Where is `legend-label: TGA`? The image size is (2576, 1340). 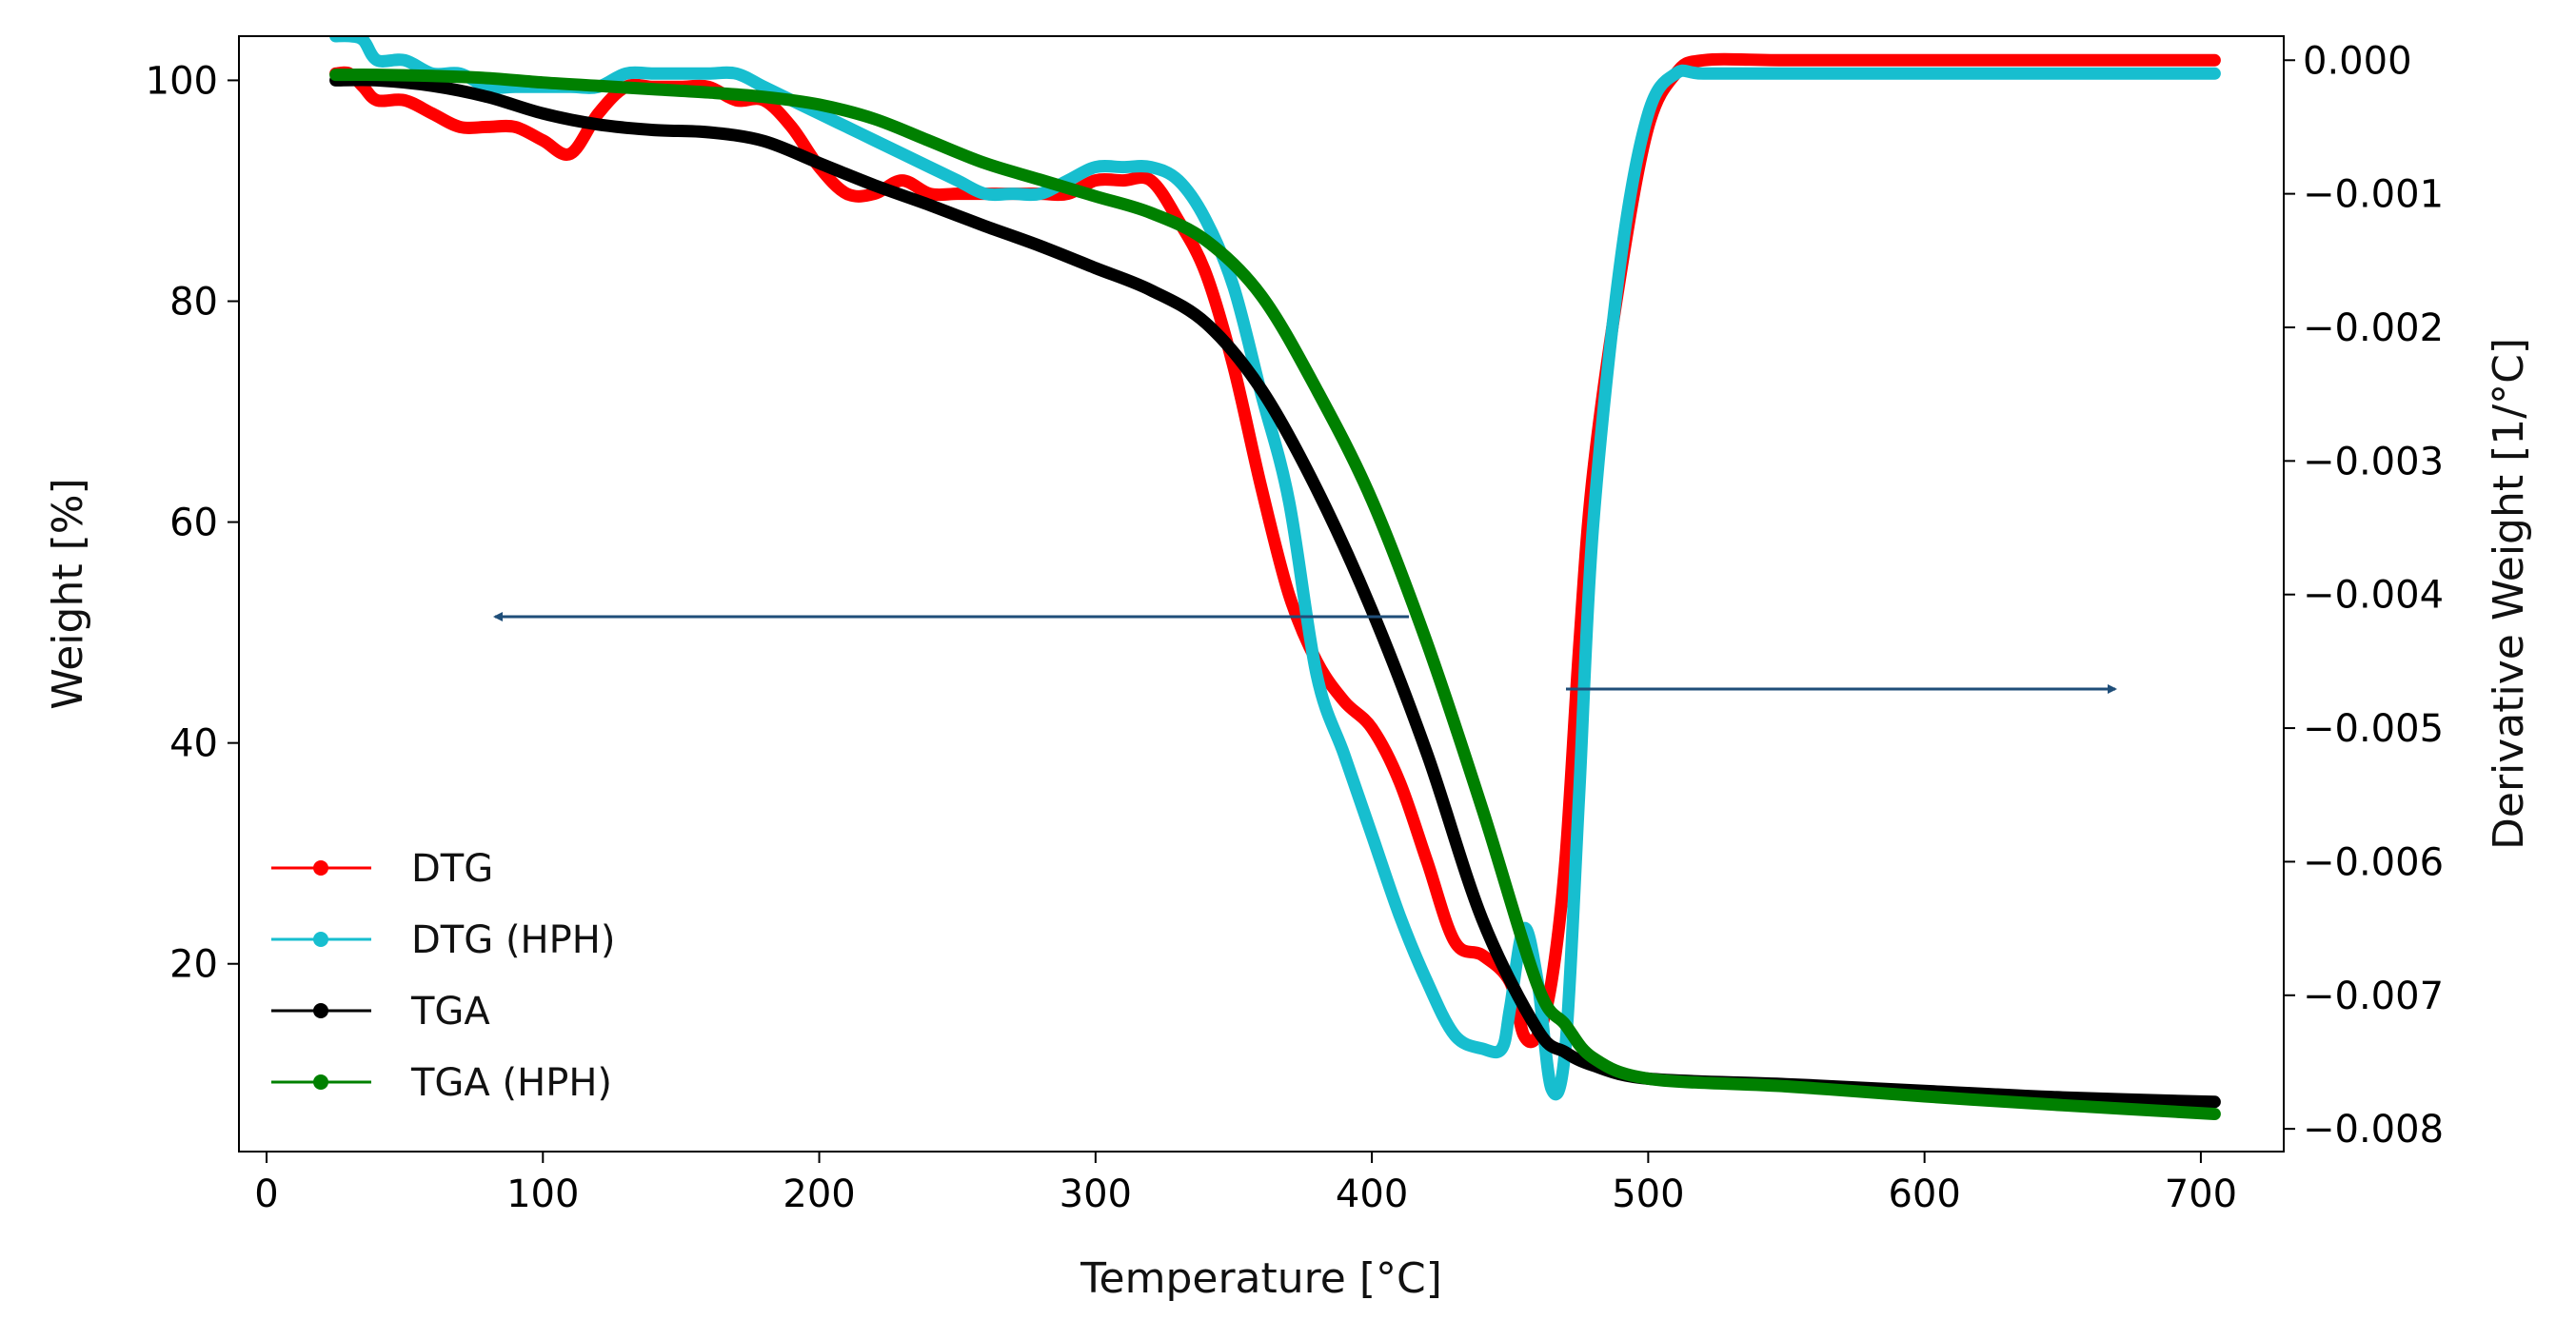 legend-label: TGA is located at coordinates (450, 1012).